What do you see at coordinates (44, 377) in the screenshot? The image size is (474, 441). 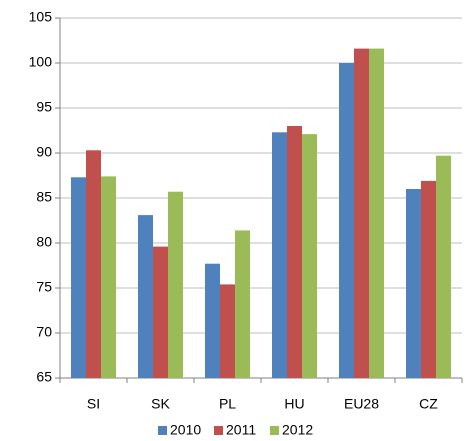 I see `y-tick-label: 65` at bounding box center [44, 377].